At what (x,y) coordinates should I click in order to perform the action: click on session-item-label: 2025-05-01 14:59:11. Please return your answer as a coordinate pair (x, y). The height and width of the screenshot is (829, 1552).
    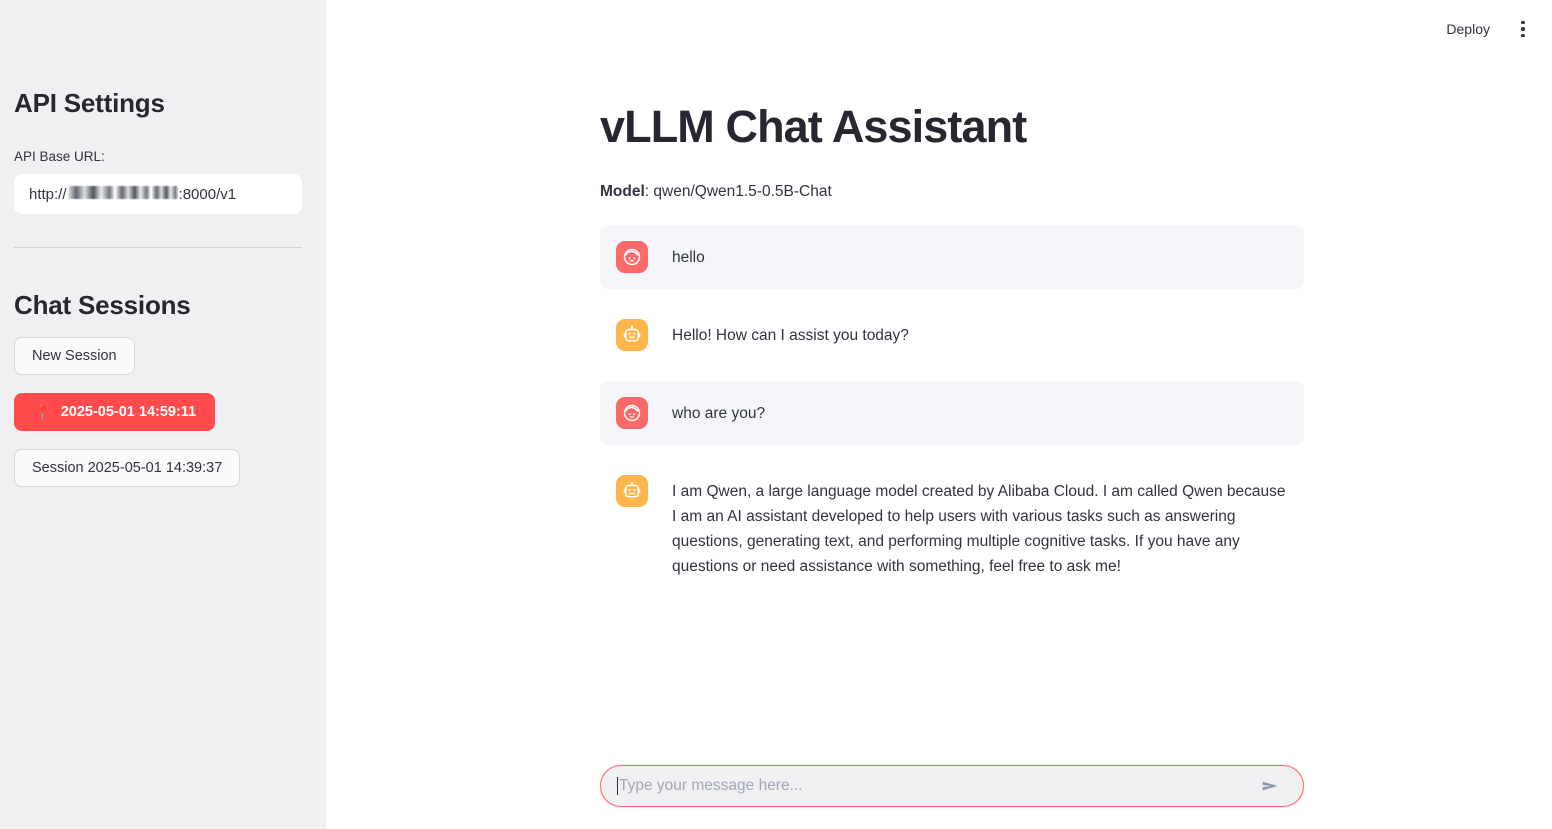
    Looking at the image, I should click on (128, 412).